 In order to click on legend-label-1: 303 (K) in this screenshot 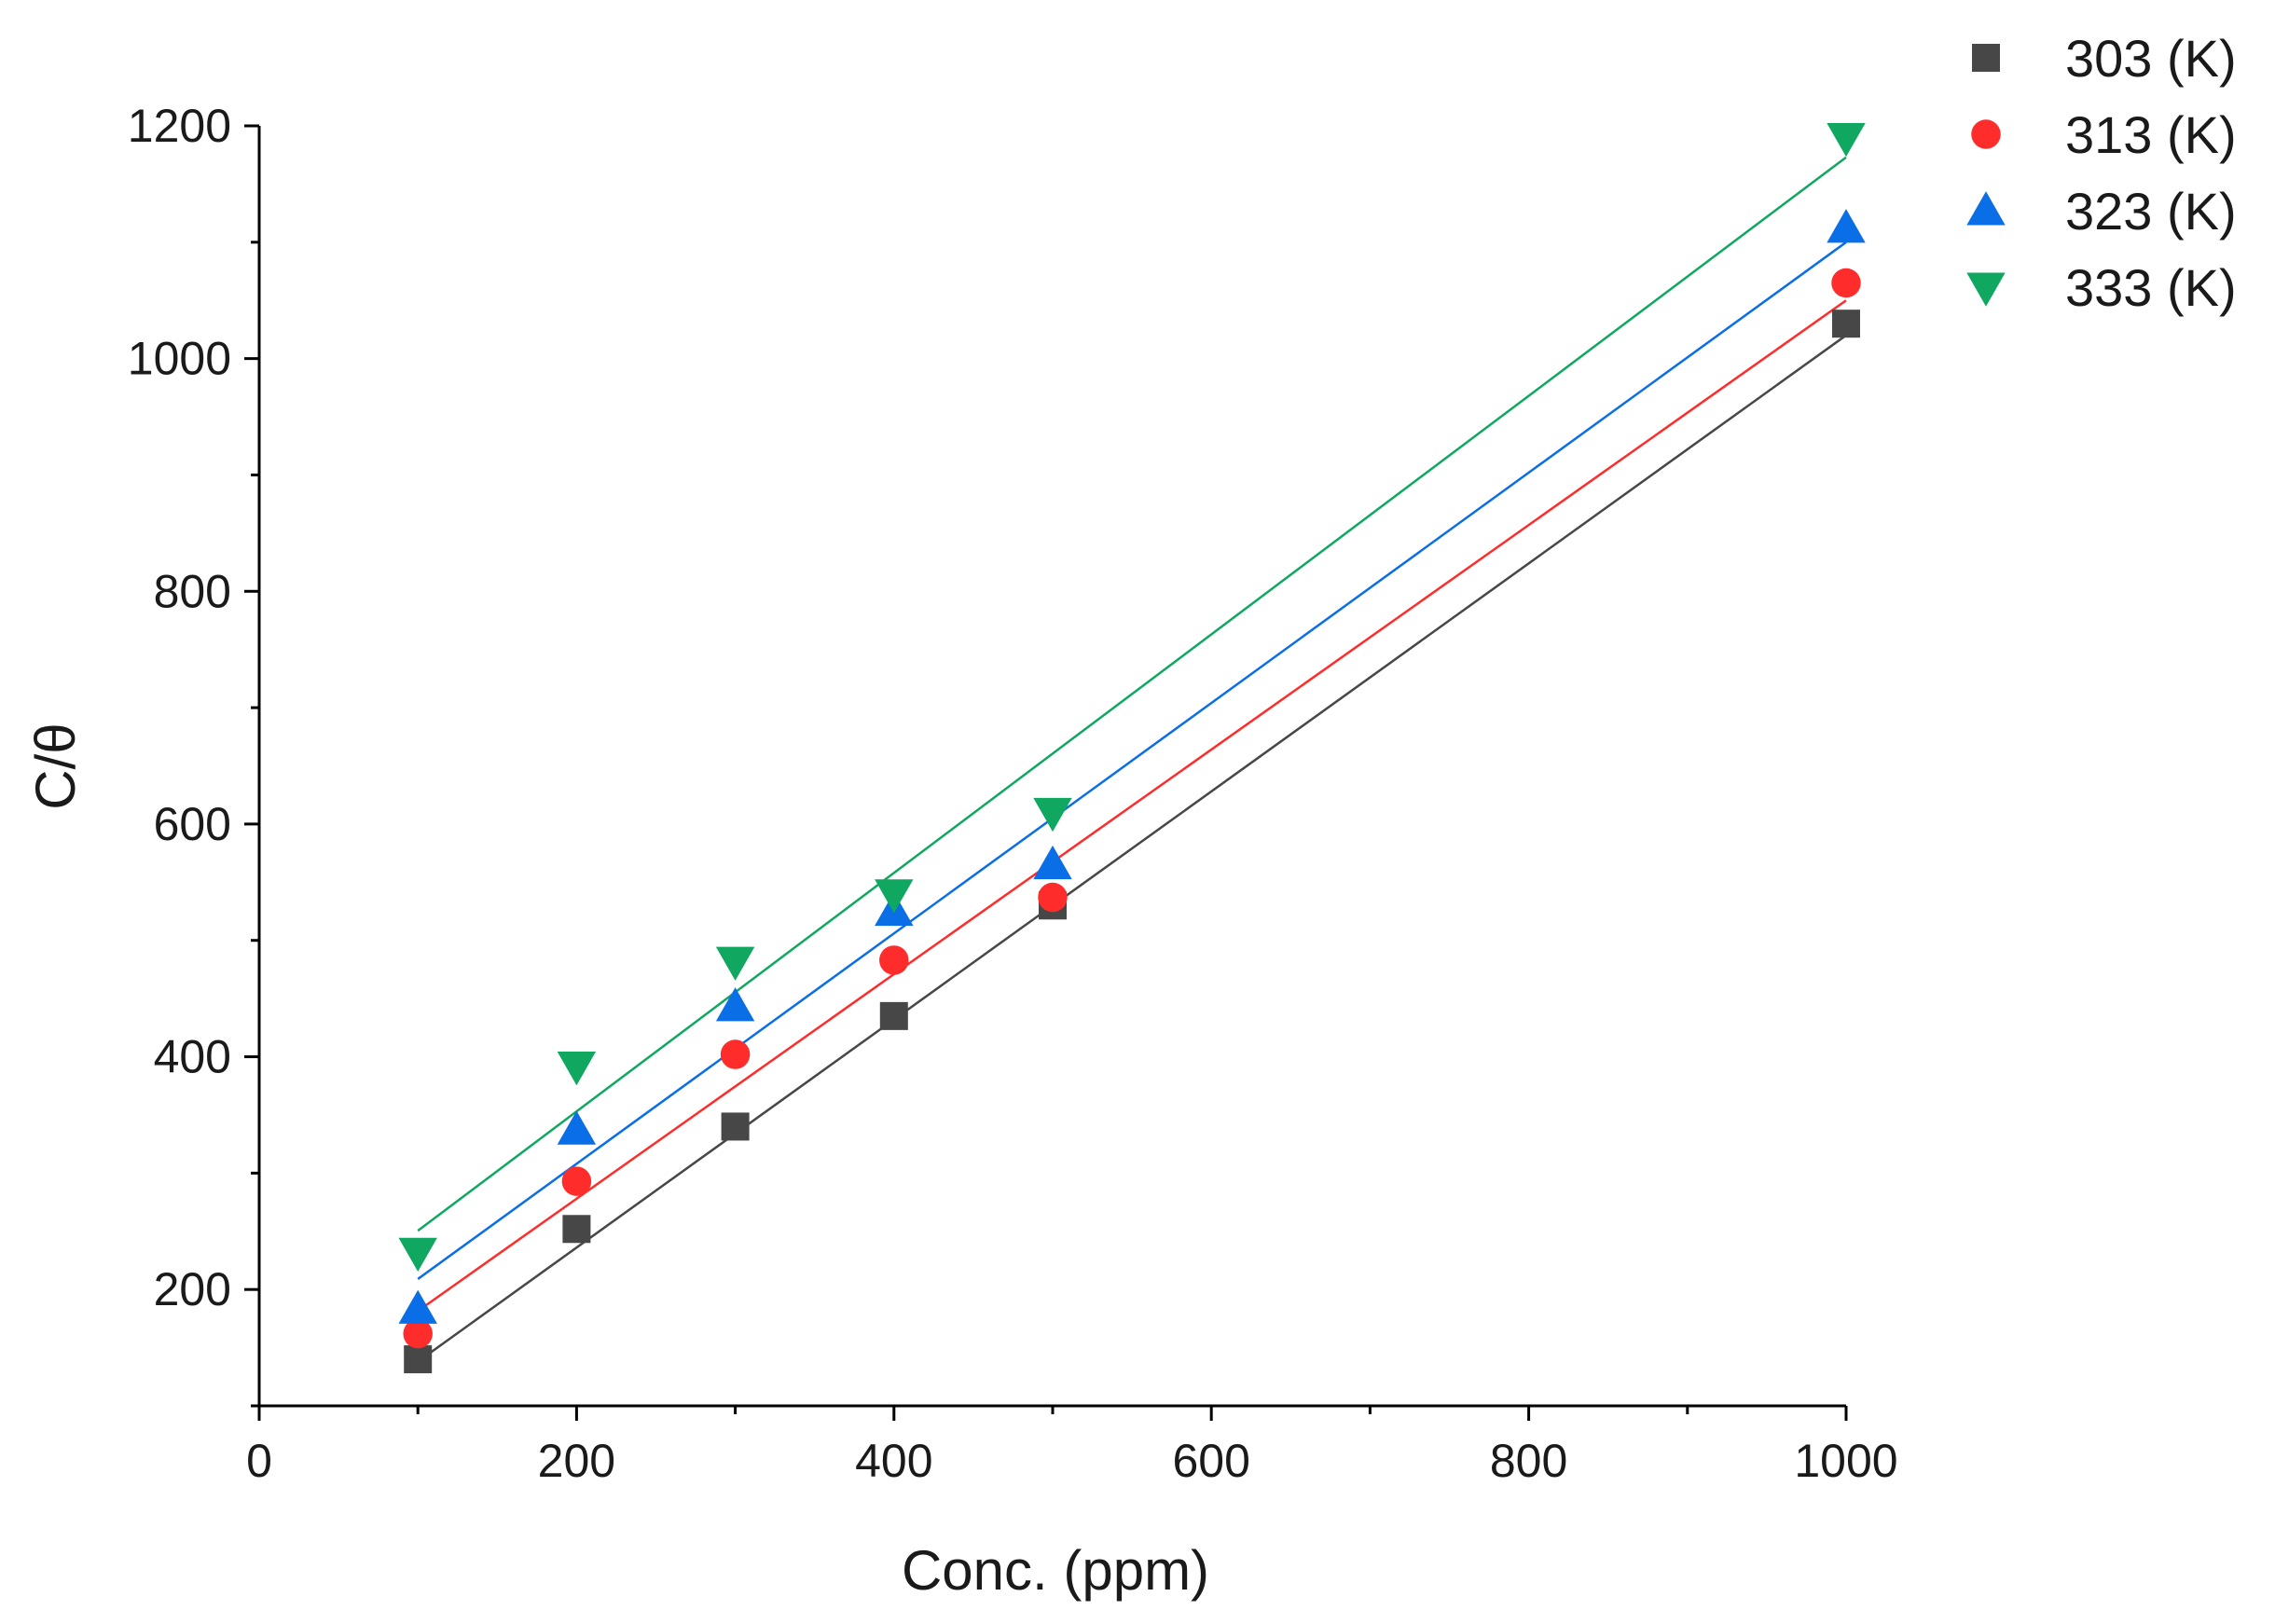, I will do `click(2151, 58)`.